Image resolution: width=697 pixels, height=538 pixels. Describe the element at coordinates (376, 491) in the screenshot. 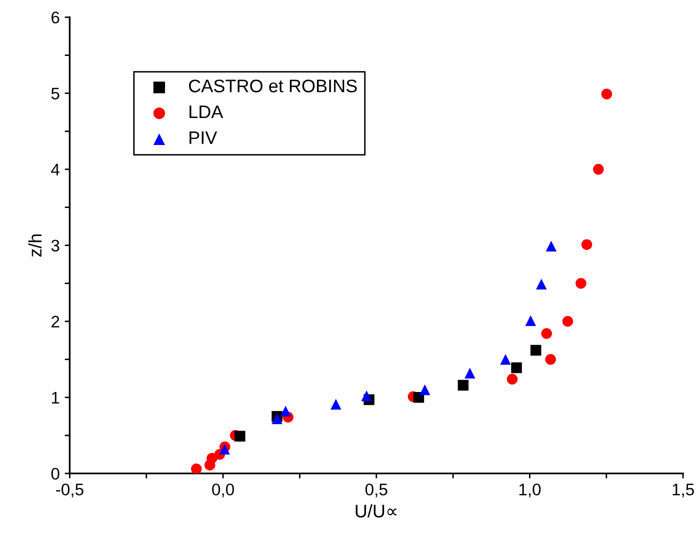

I see `x-tick-label: 0,5` at that location.